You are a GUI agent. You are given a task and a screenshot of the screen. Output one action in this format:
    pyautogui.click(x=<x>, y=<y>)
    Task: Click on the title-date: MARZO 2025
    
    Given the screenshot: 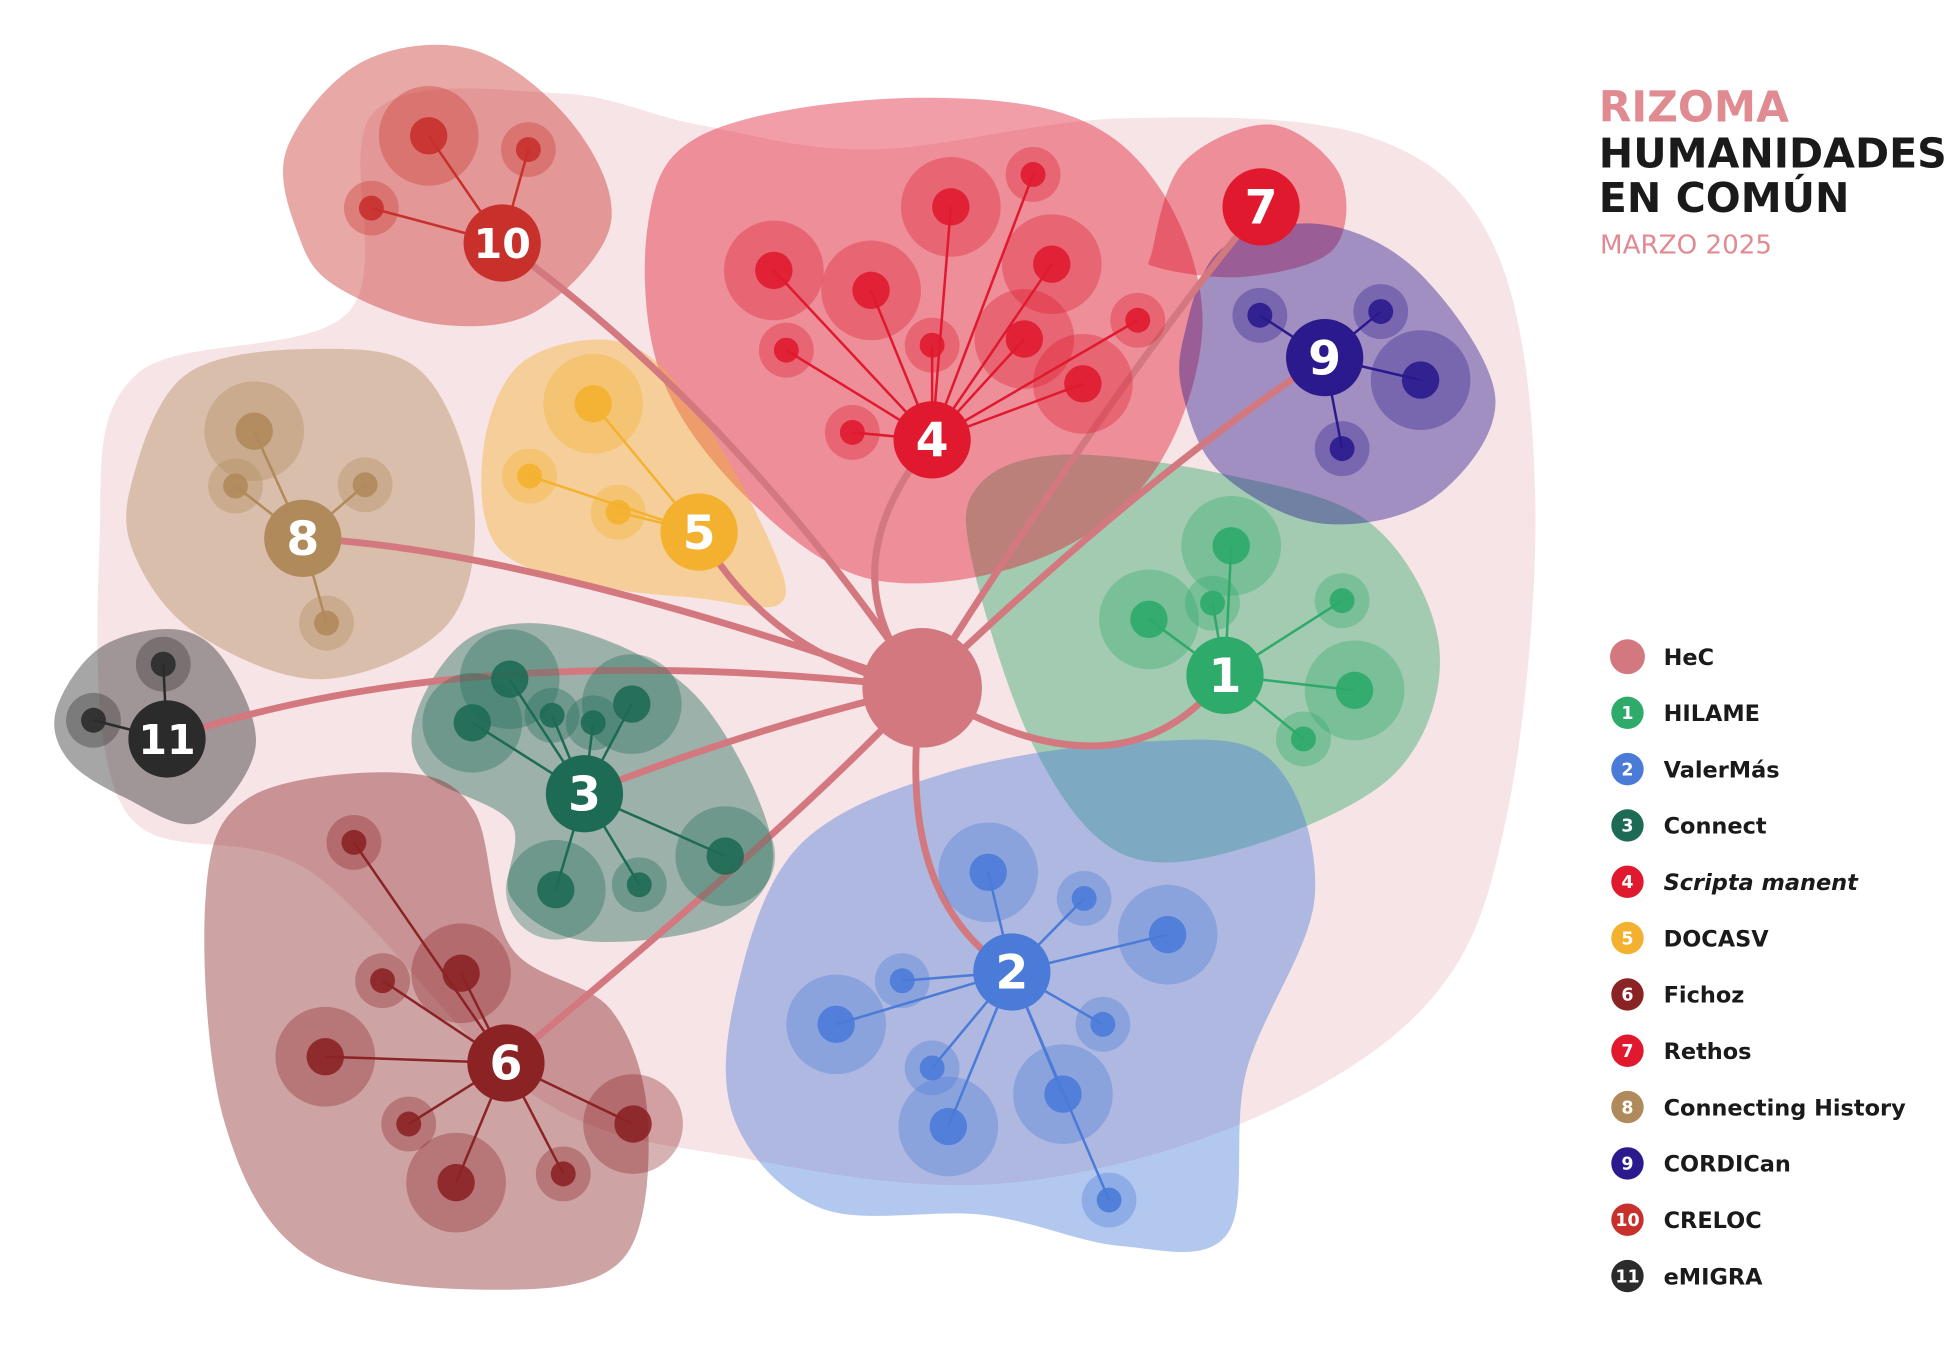 What is the action you would take?
    pyautogui.click(x=1686, y=245)
    